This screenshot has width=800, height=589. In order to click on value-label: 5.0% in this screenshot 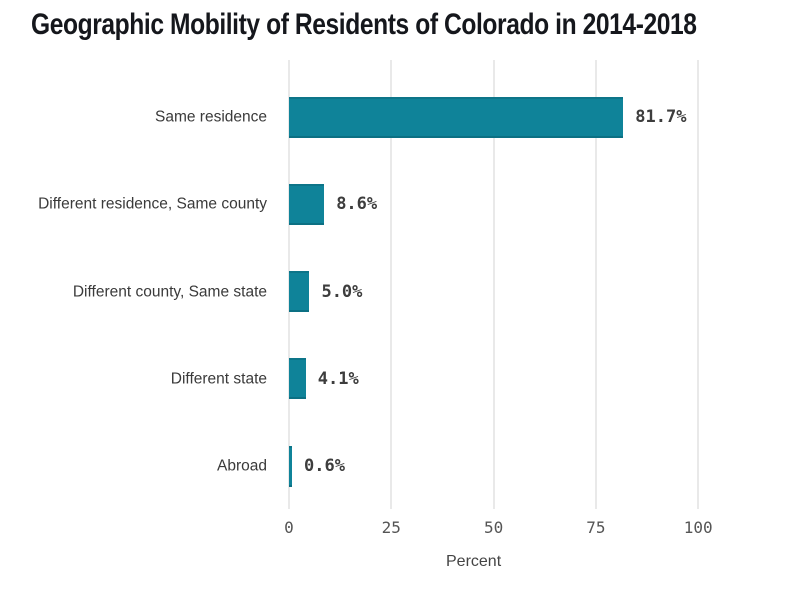, I will do `click(342, 291)`.